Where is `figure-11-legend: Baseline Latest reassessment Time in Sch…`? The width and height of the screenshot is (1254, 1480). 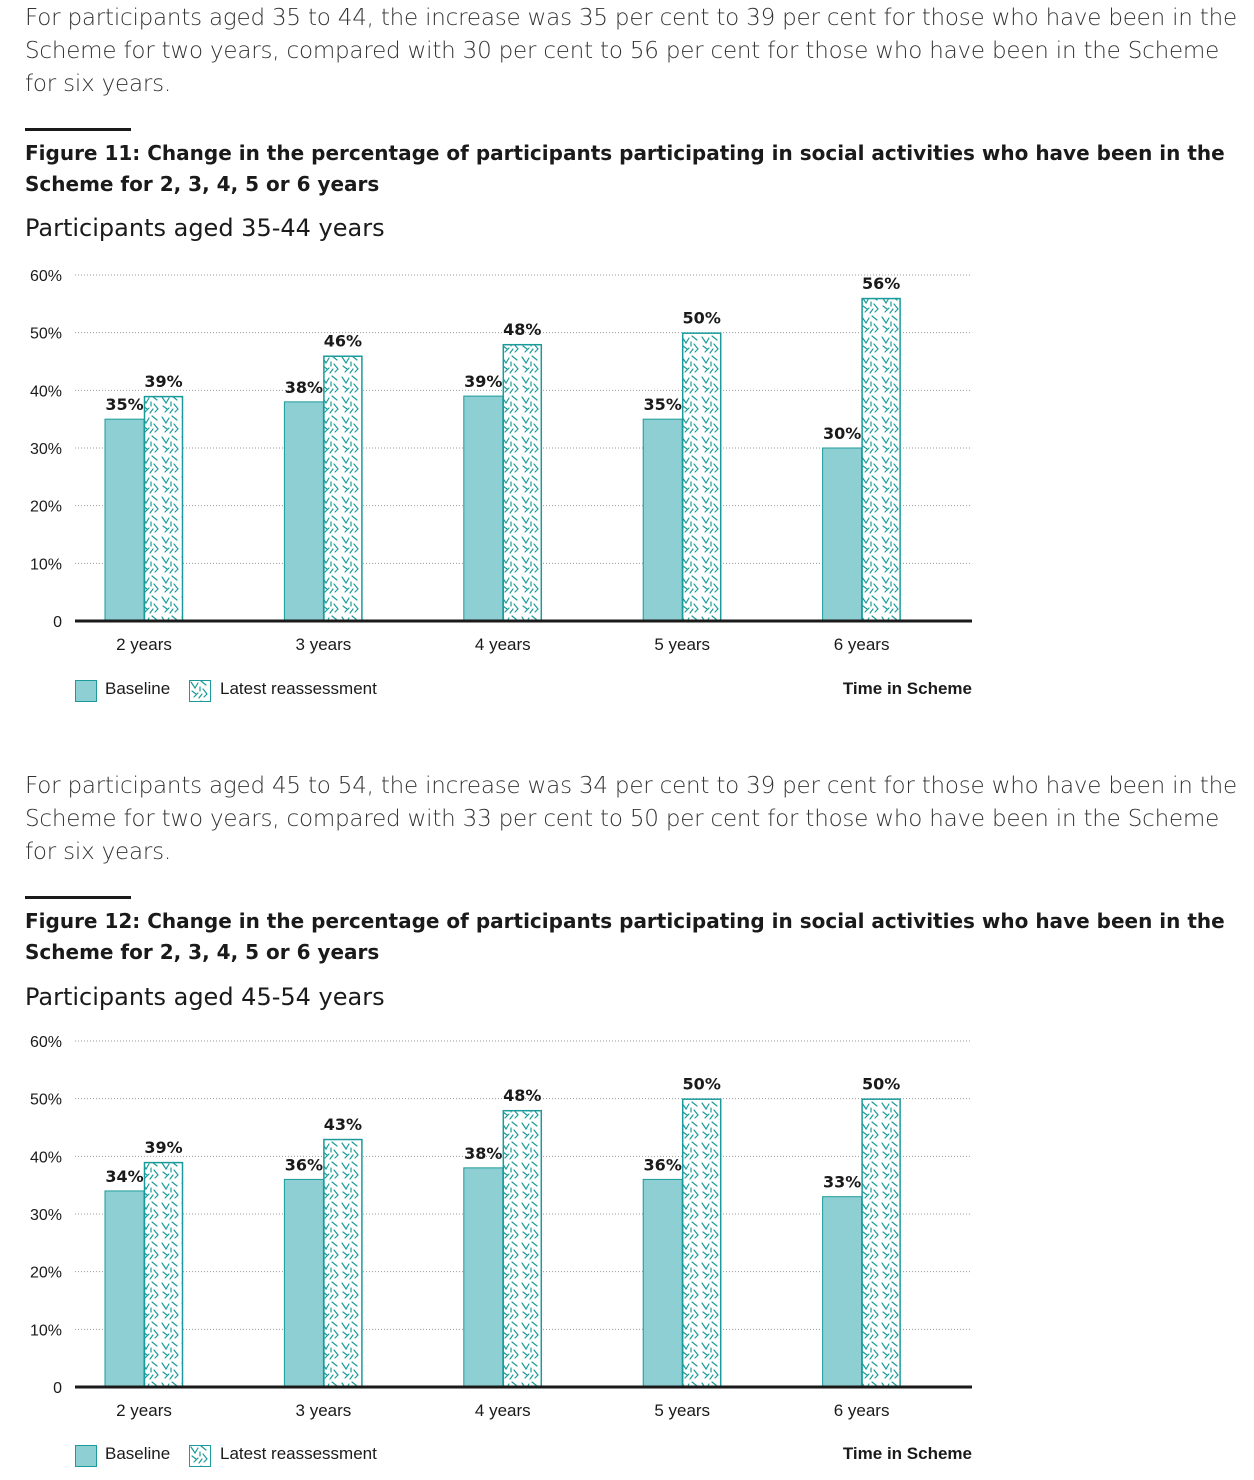 figure-11-legend: Baseline Latest reassessment Time in Sch… is located at coordinates (523, 692).